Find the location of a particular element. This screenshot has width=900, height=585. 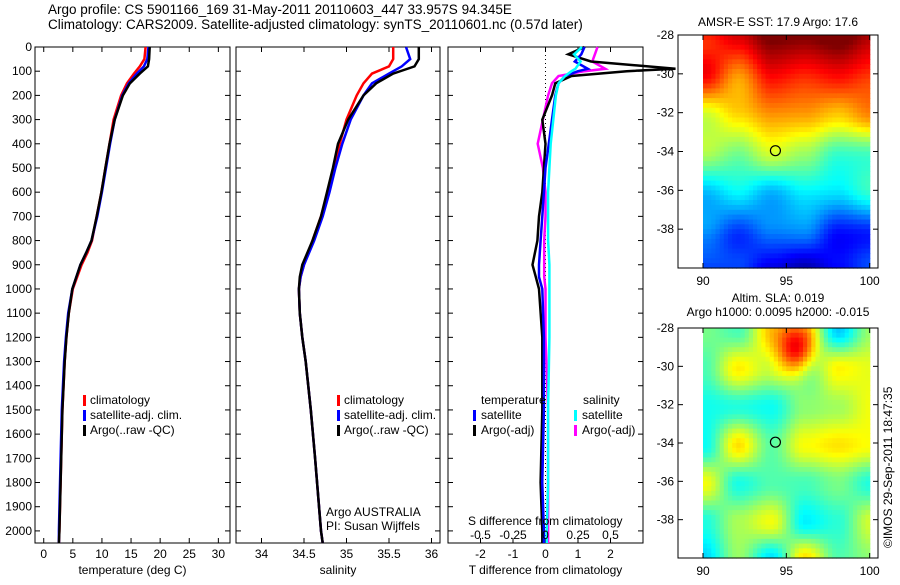

y-tick-label: 900 is located at coordinates (22, 265).